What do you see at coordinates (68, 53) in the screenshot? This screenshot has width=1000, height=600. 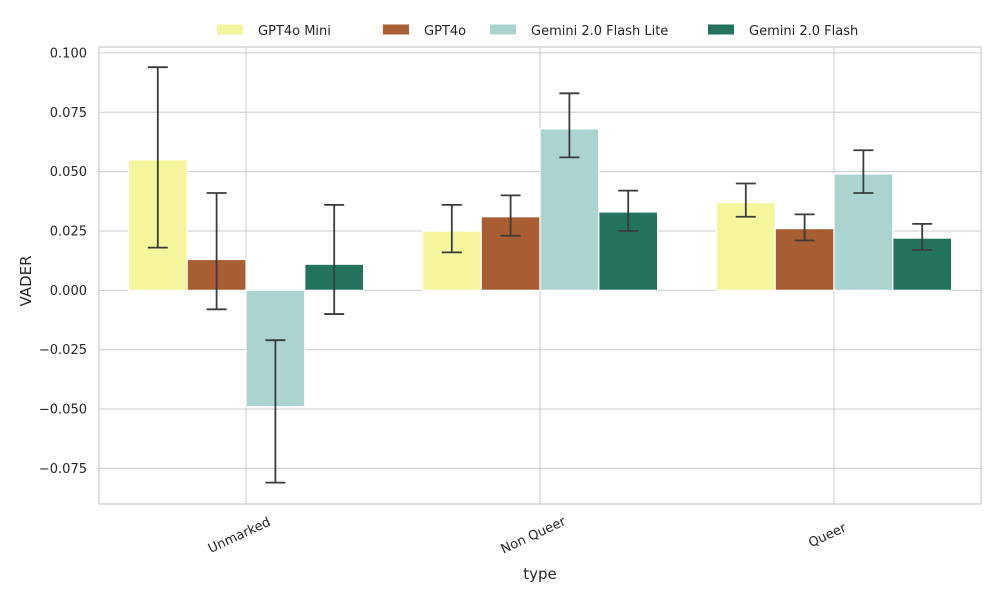 I see `y-tick-label: 0.100` at bounding box center [68, 53].